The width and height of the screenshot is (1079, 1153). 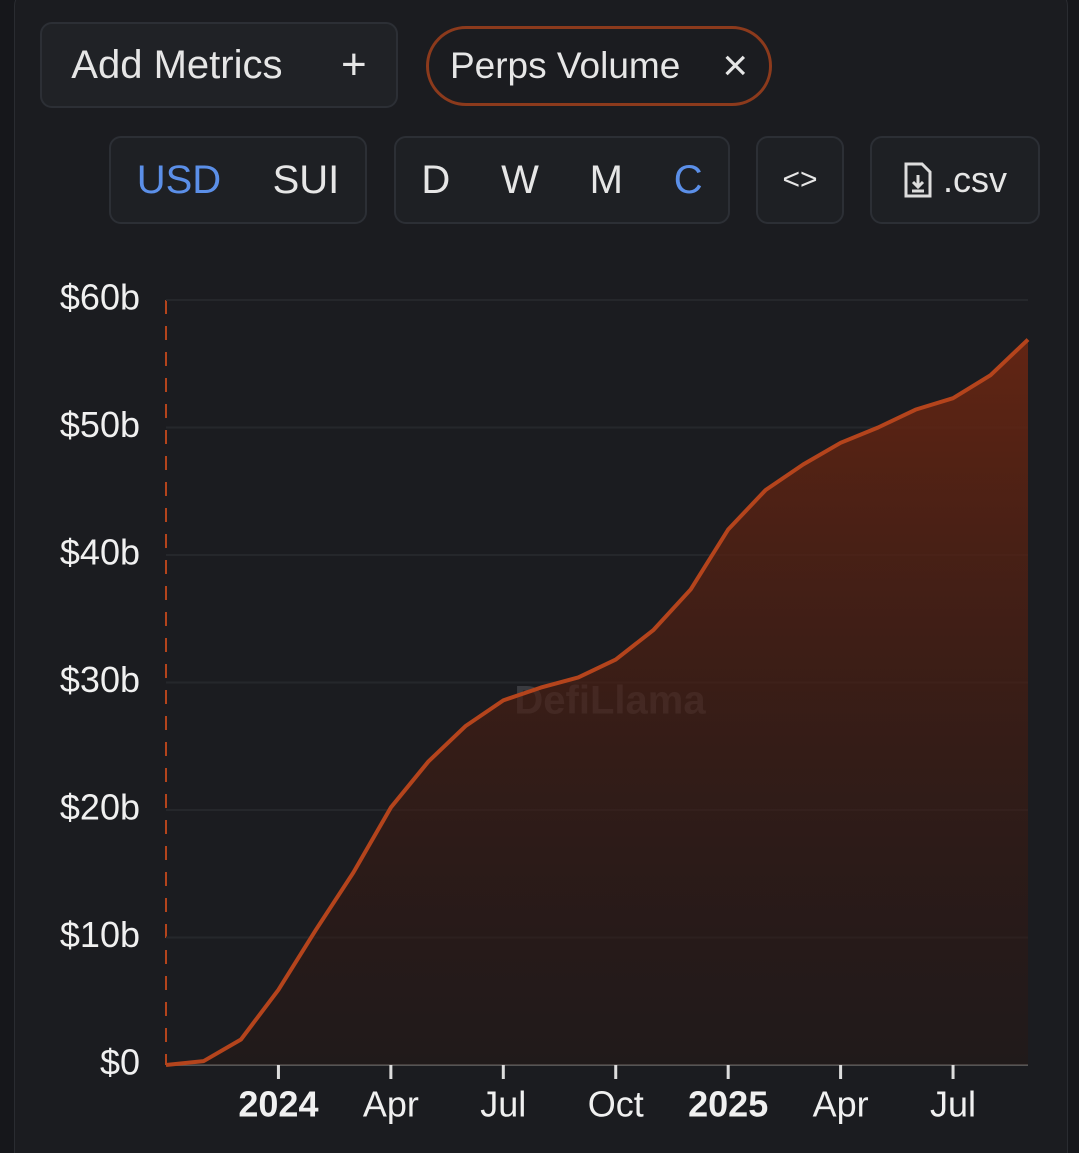 What do you see at coordinates (100, 424) in the screenshot?
I see `y-tick-label: $50b` at bounding box center [100, 424].